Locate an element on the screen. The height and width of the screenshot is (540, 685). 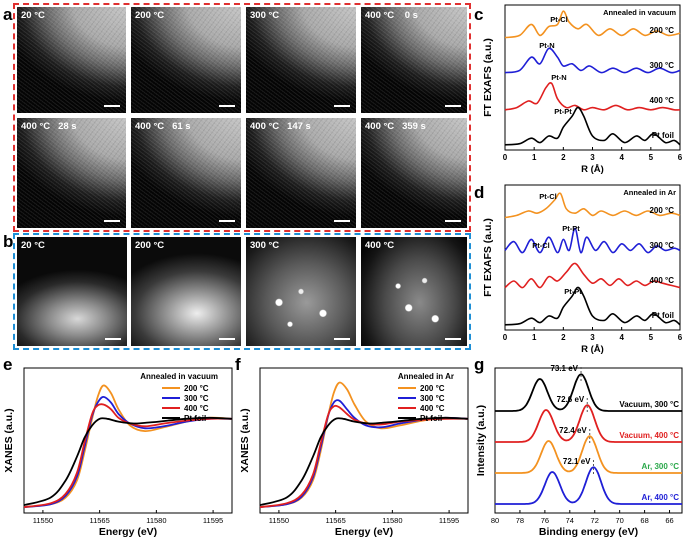
panel-letter-a: a is located at coordinates (8, 14).